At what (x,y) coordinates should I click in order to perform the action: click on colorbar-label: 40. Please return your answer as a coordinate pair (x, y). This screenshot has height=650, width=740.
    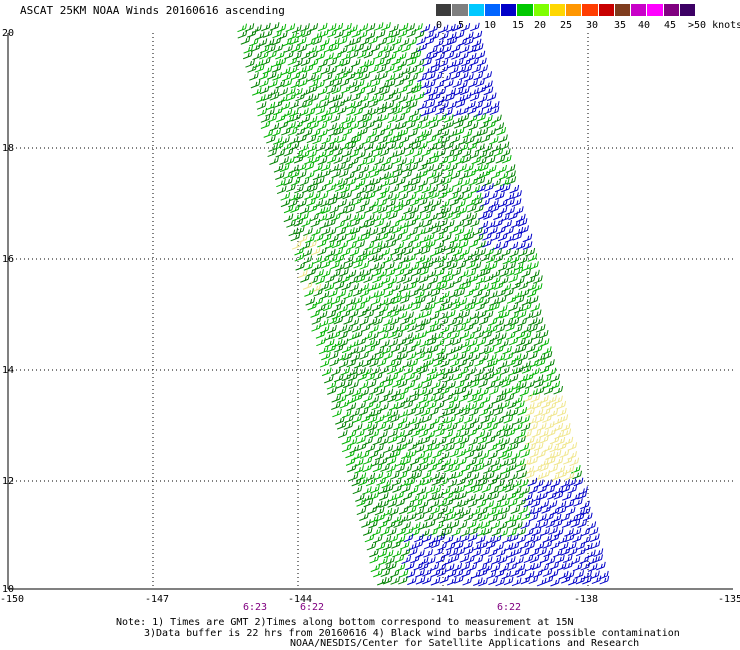
    Looking at the image, I should click on (644, 25).